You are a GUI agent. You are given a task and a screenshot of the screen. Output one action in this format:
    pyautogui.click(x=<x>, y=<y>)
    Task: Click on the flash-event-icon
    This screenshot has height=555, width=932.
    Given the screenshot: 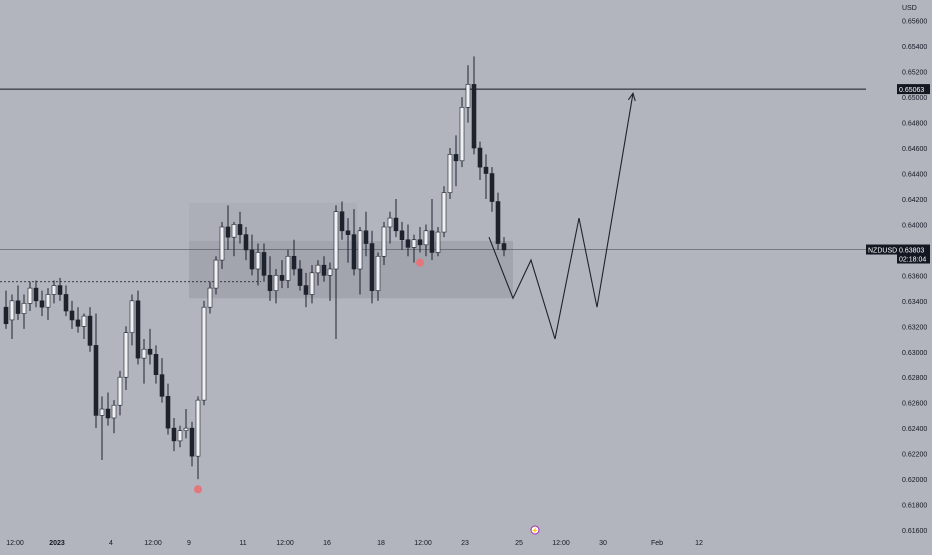 What is the action you would take?
    pyautogui.click(x=535, y=530)
    